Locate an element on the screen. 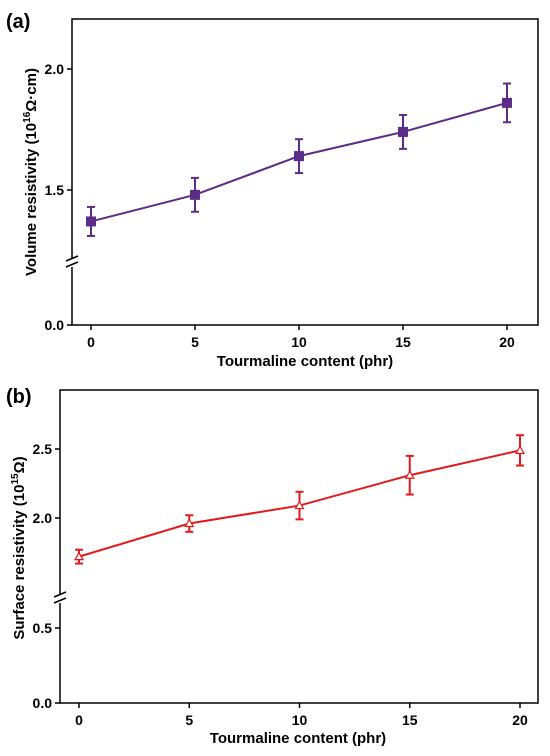  y-tick-label: 2.5 is located at coordinates (43, 449).